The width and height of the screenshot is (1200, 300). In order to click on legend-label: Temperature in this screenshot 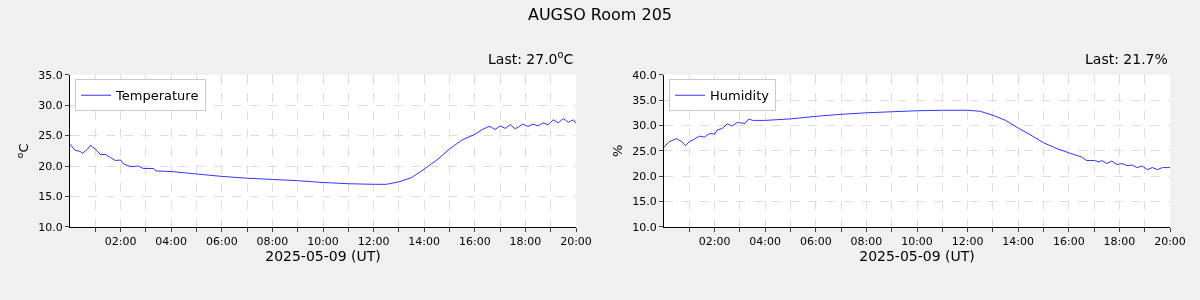, I will do `click(157, 96)`.